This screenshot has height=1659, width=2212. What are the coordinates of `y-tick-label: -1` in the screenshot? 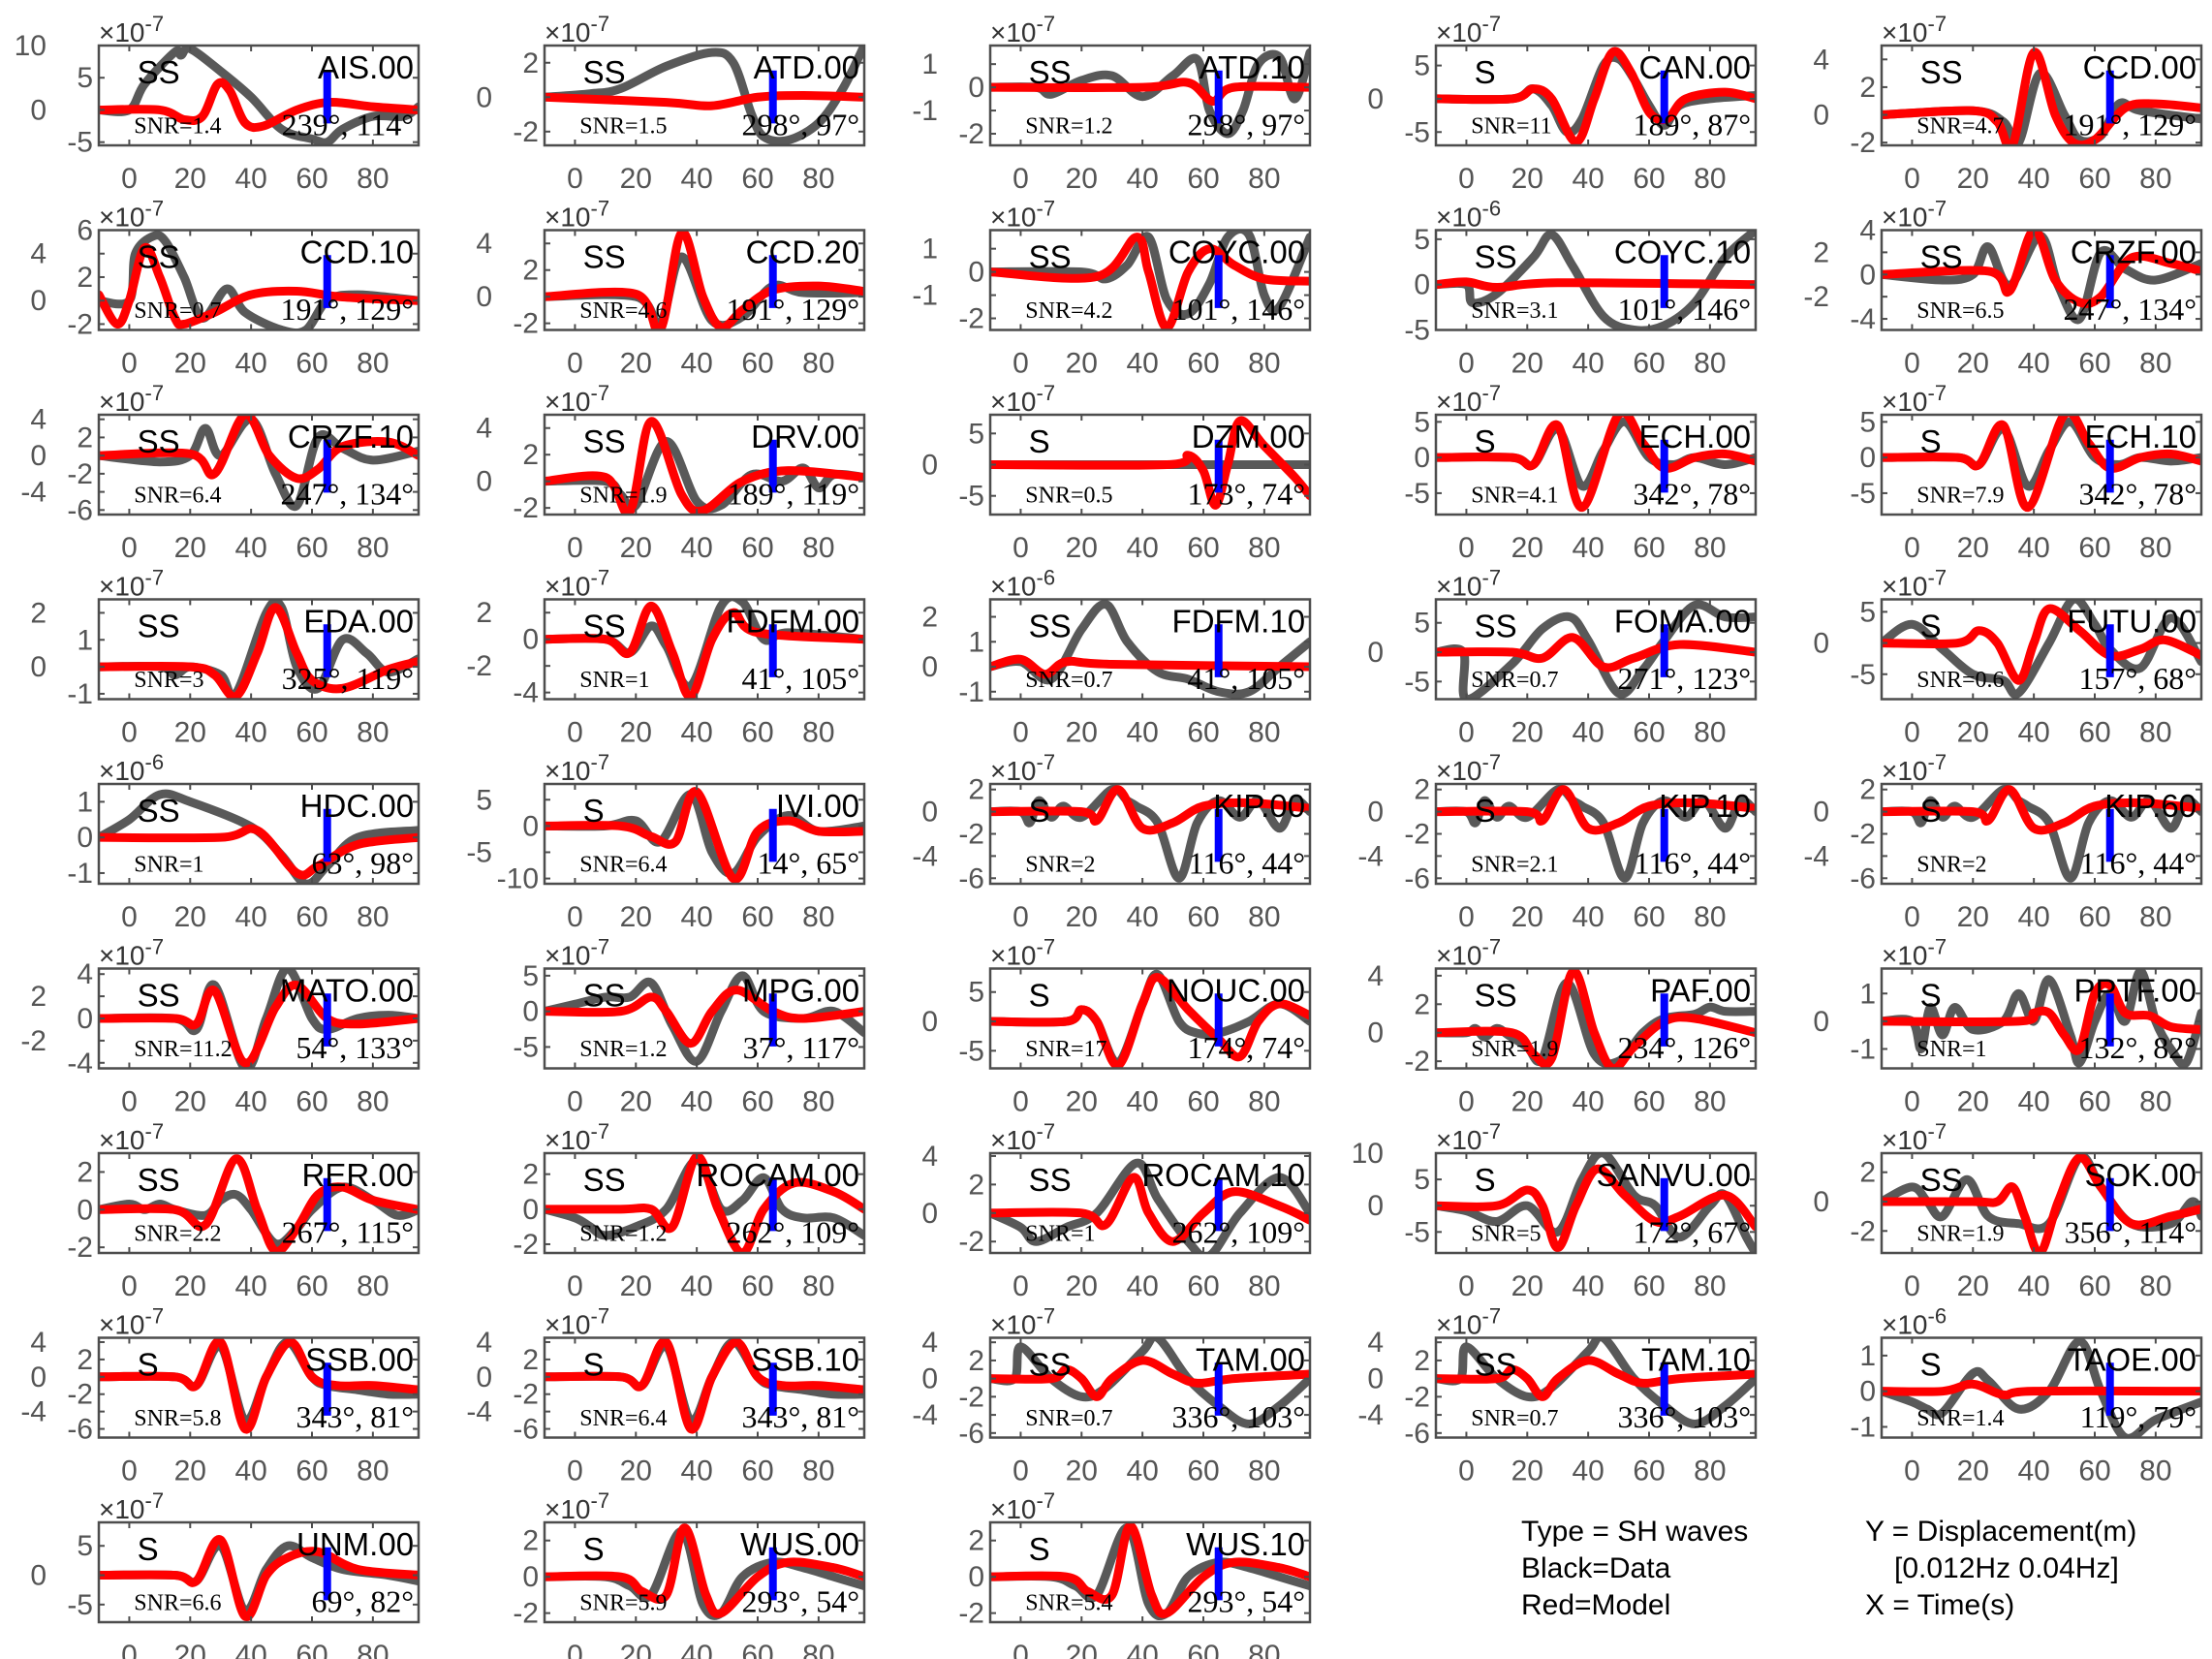 It's located at (1863, 1049).